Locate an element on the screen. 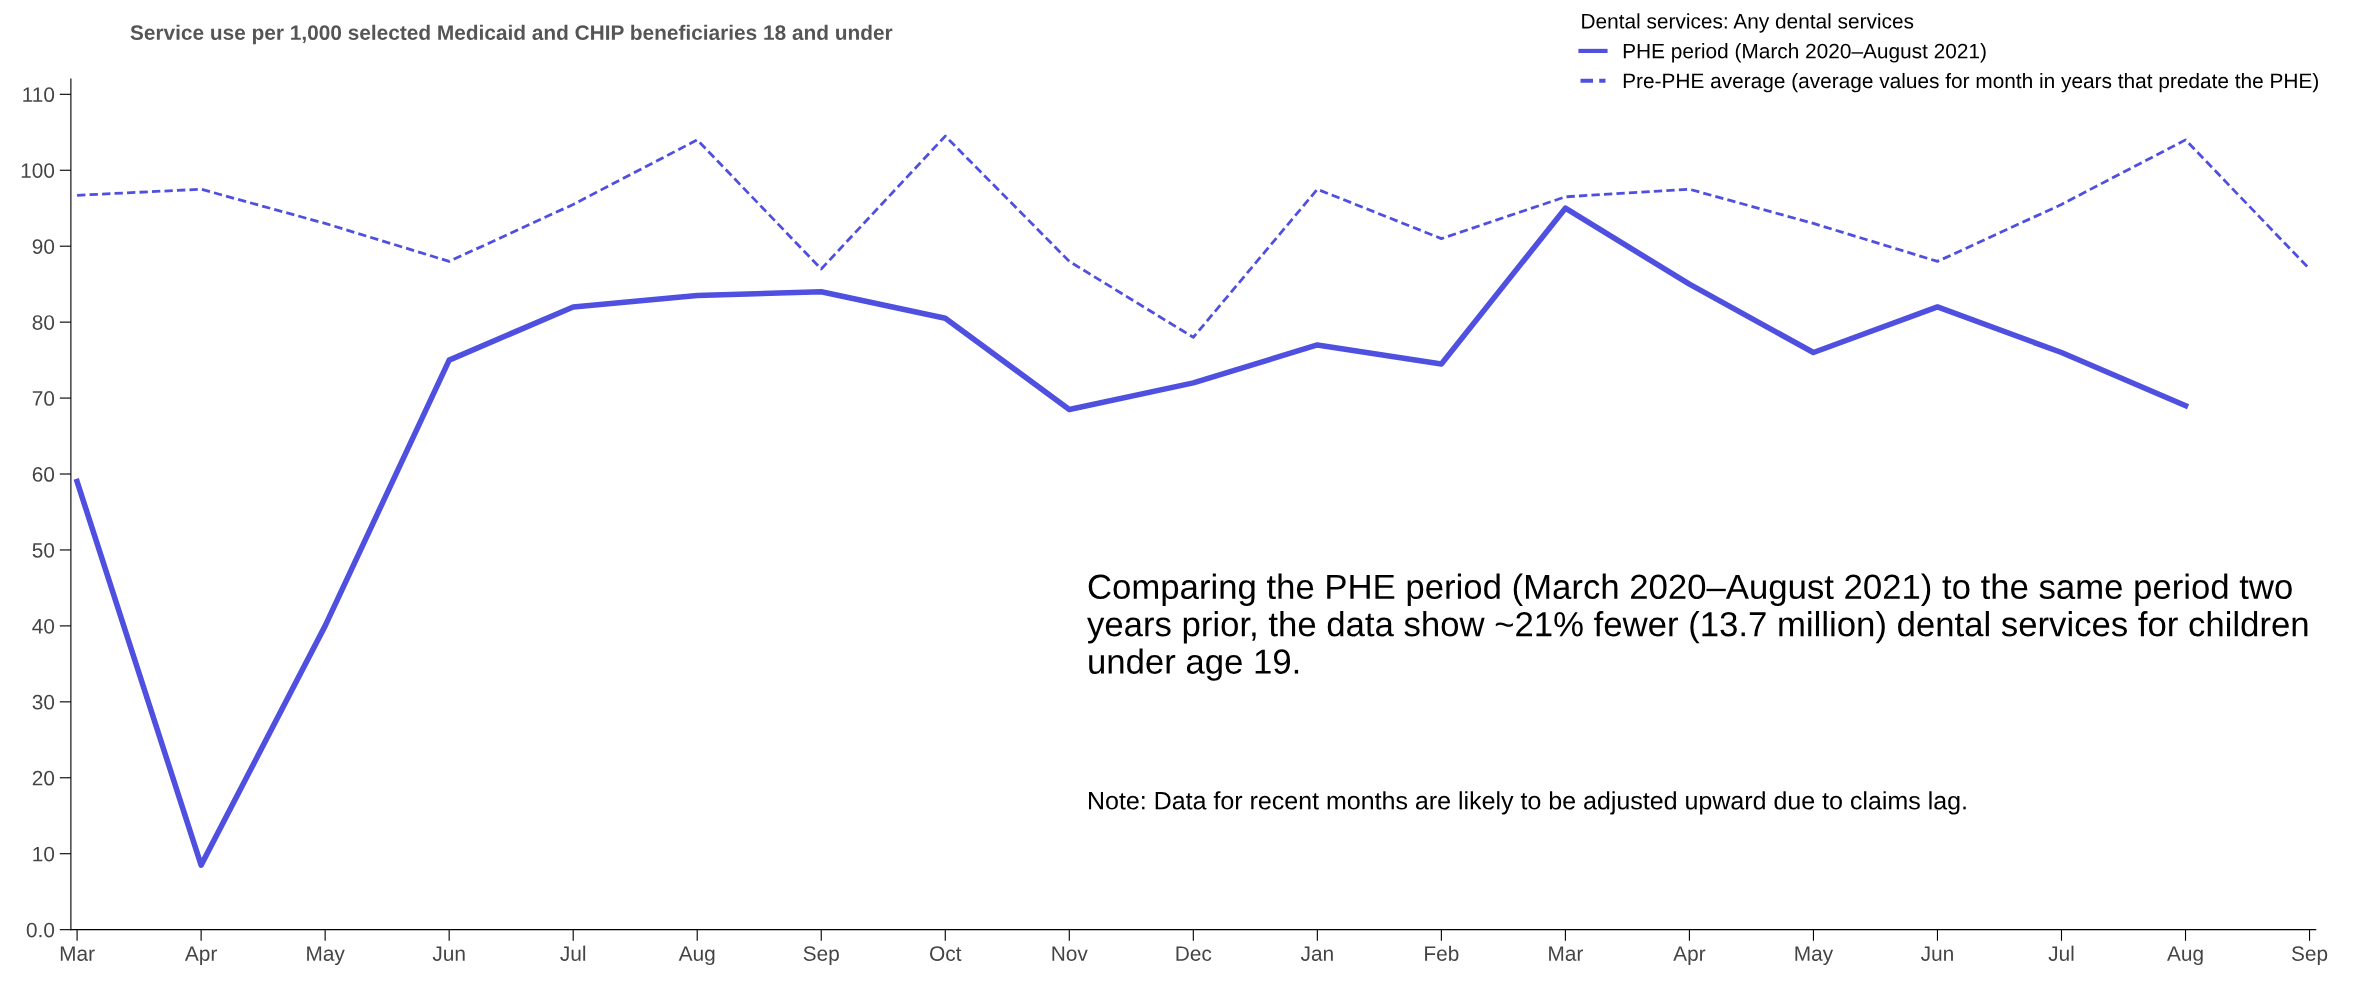 This screenshot has width=2363, height=989. y-tick-label: 60 is located at coordinates (43, 474).